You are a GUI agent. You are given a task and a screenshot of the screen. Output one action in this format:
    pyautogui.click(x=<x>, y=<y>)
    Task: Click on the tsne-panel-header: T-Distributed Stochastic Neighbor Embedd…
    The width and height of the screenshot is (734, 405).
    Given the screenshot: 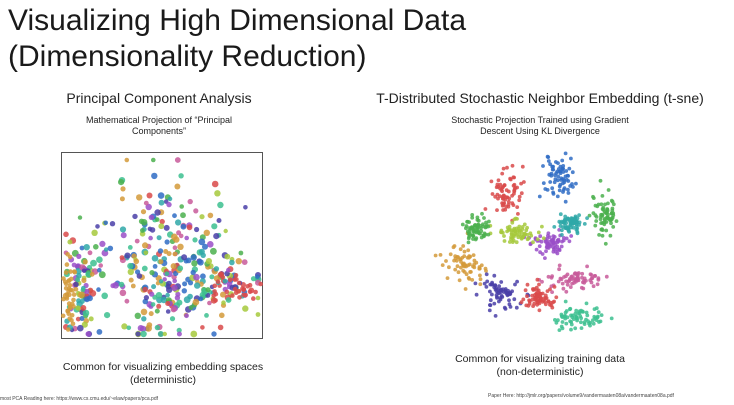 What is the action you would take?
    pyautogui.click(x=540, y=113)
    